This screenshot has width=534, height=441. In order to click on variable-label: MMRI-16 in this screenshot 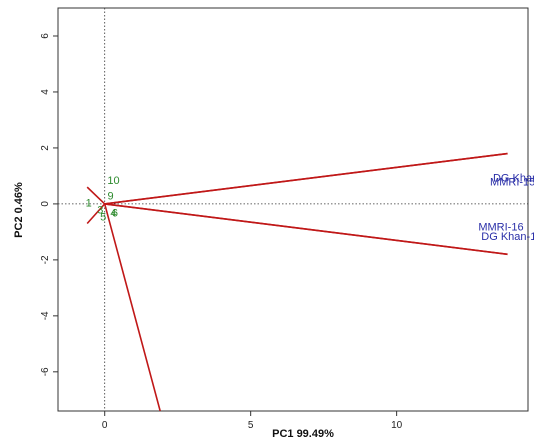, I will do `click(500, 227)`.